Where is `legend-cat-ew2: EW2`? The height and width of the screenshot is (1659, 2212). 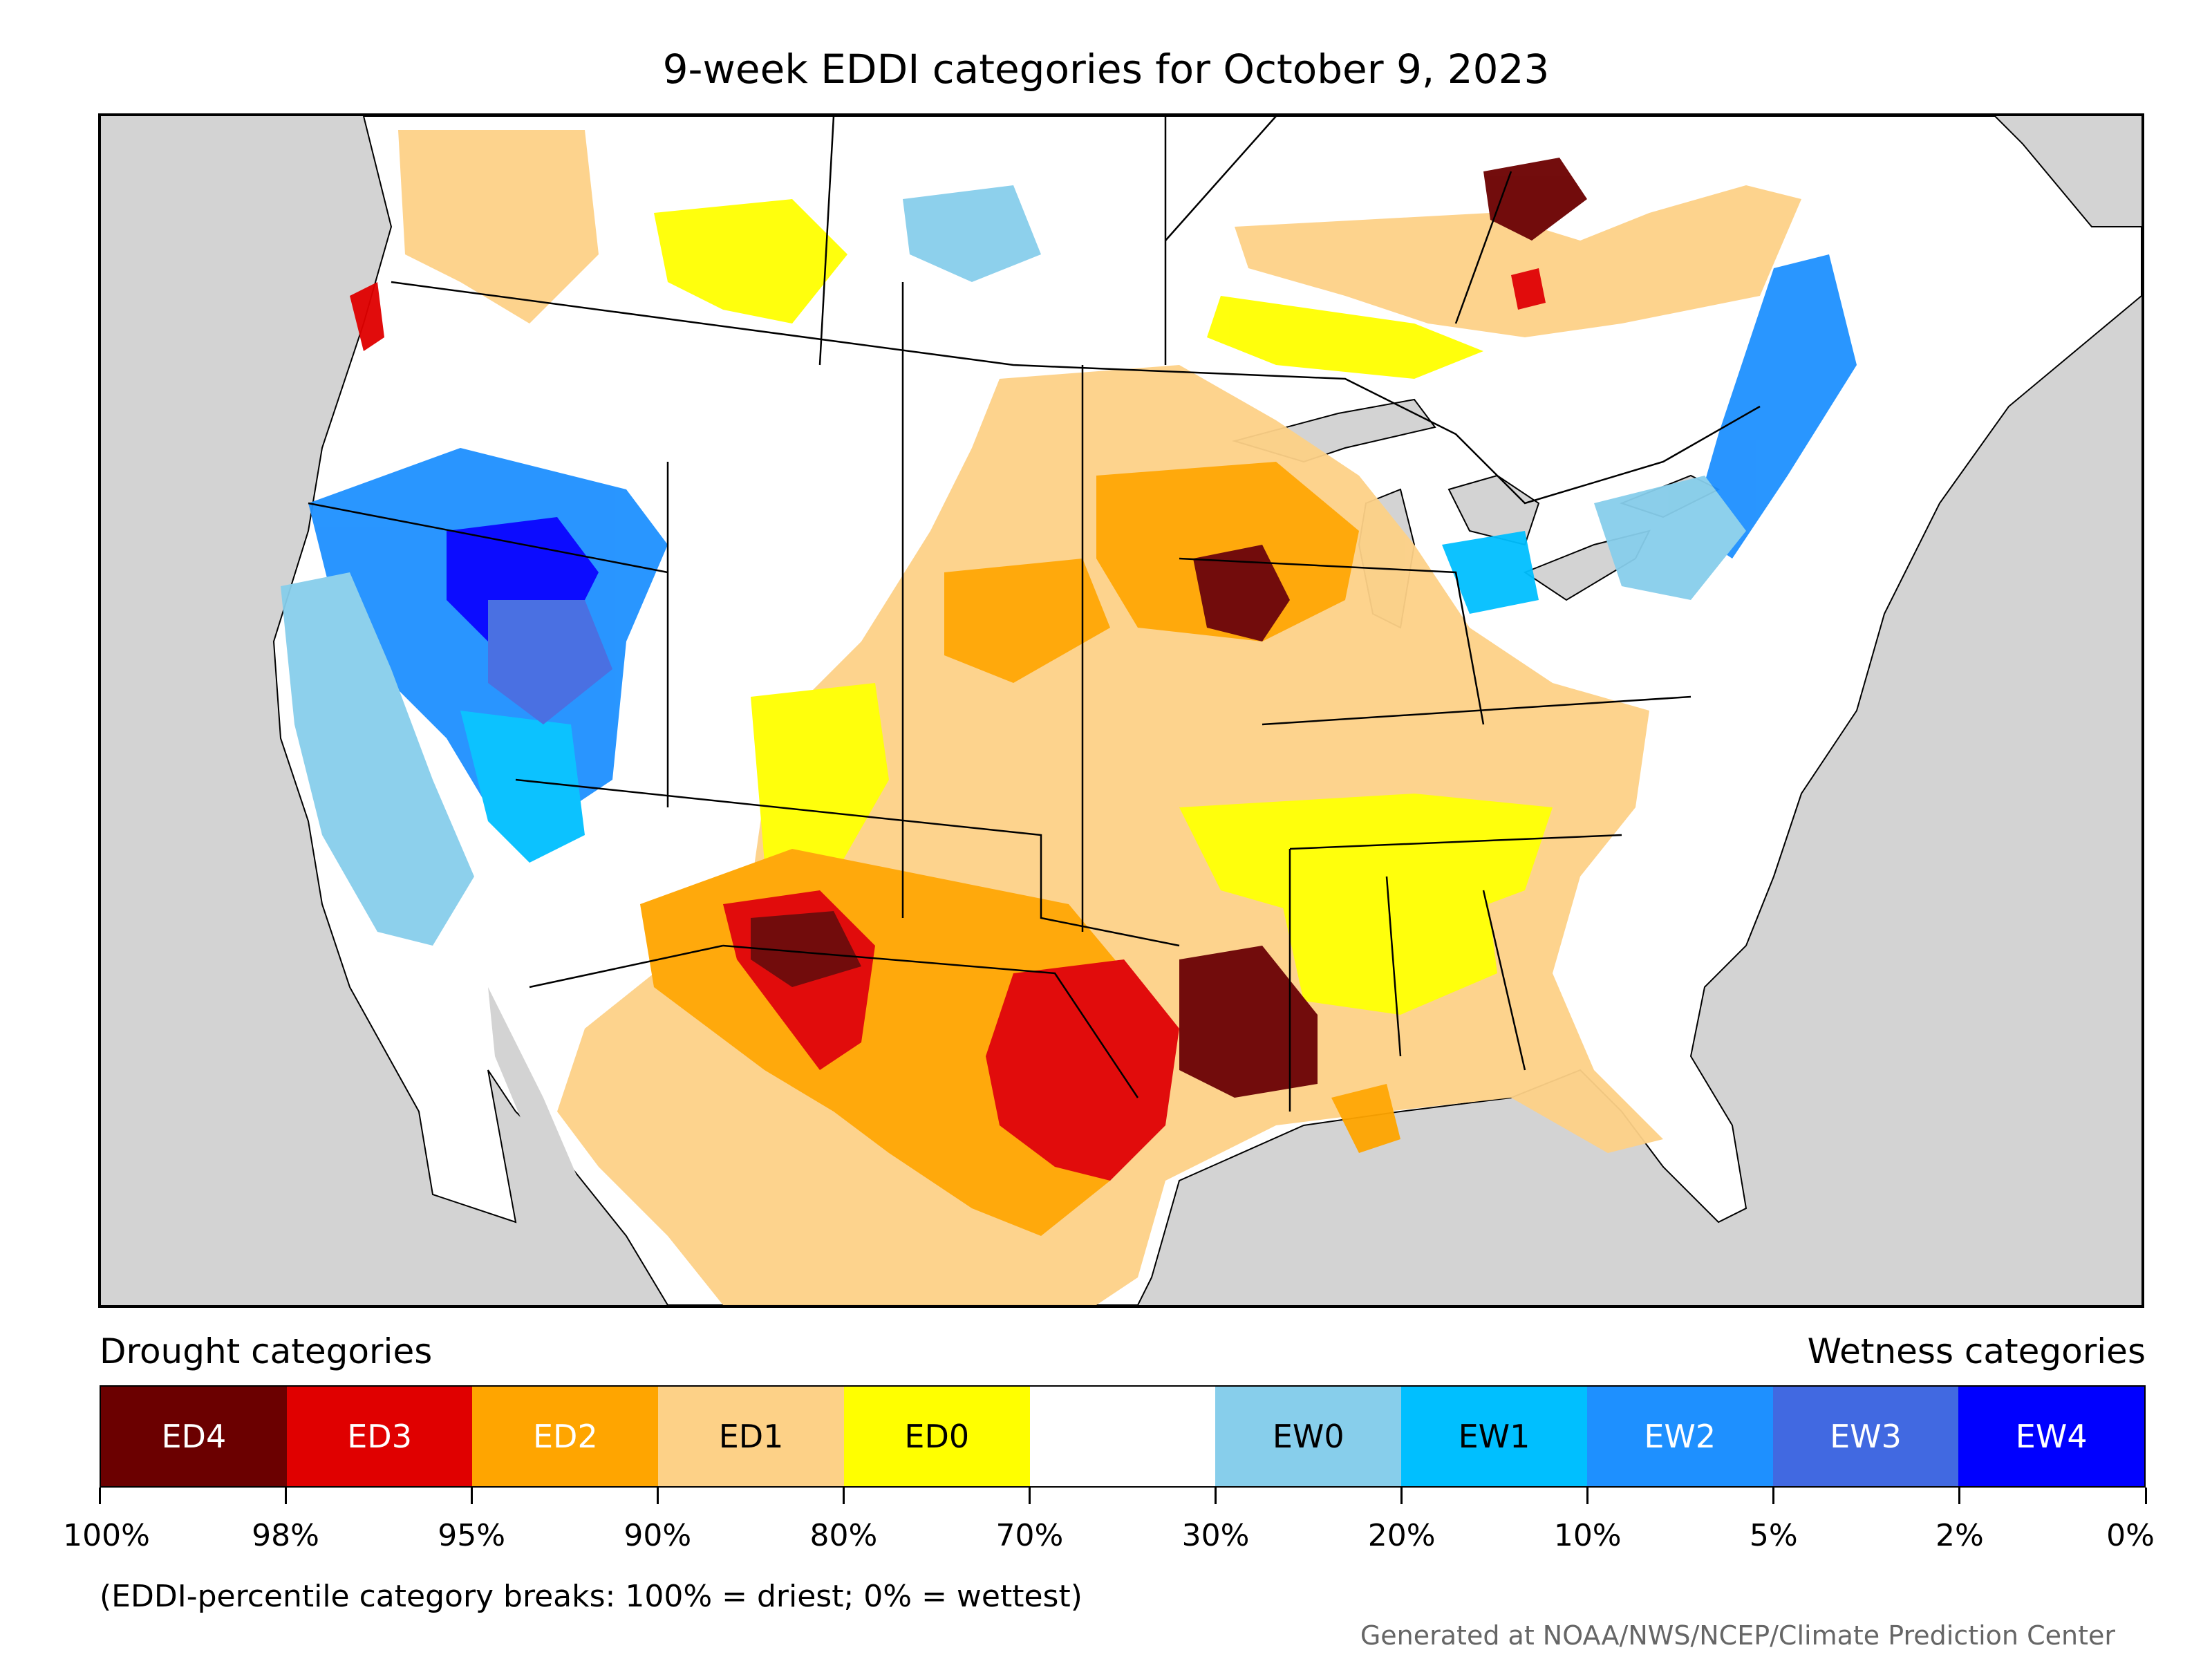 legend-cat-ew2: EW2 is located at coordinates (1680, 1436).